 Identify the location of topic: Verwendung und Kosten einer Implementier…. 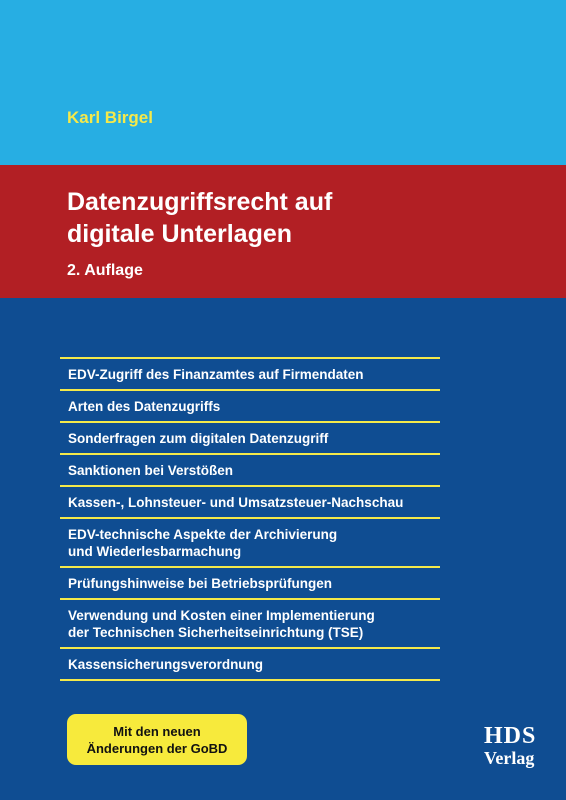
(250, 624).